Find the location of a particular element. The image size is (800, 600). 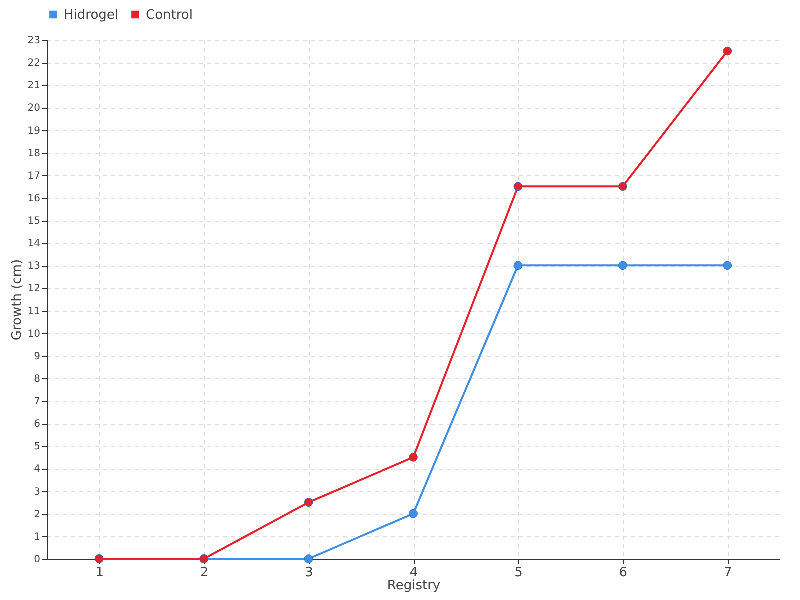

y-tick-label: 8 is located at coordinates (37, 379).